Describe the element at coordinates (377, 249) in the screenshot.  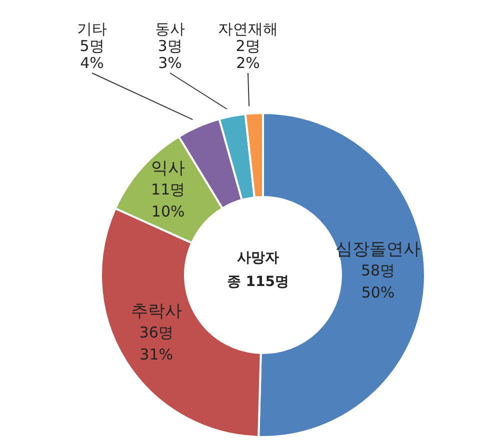
I see `slice-label: 심장돌연사` at that location.